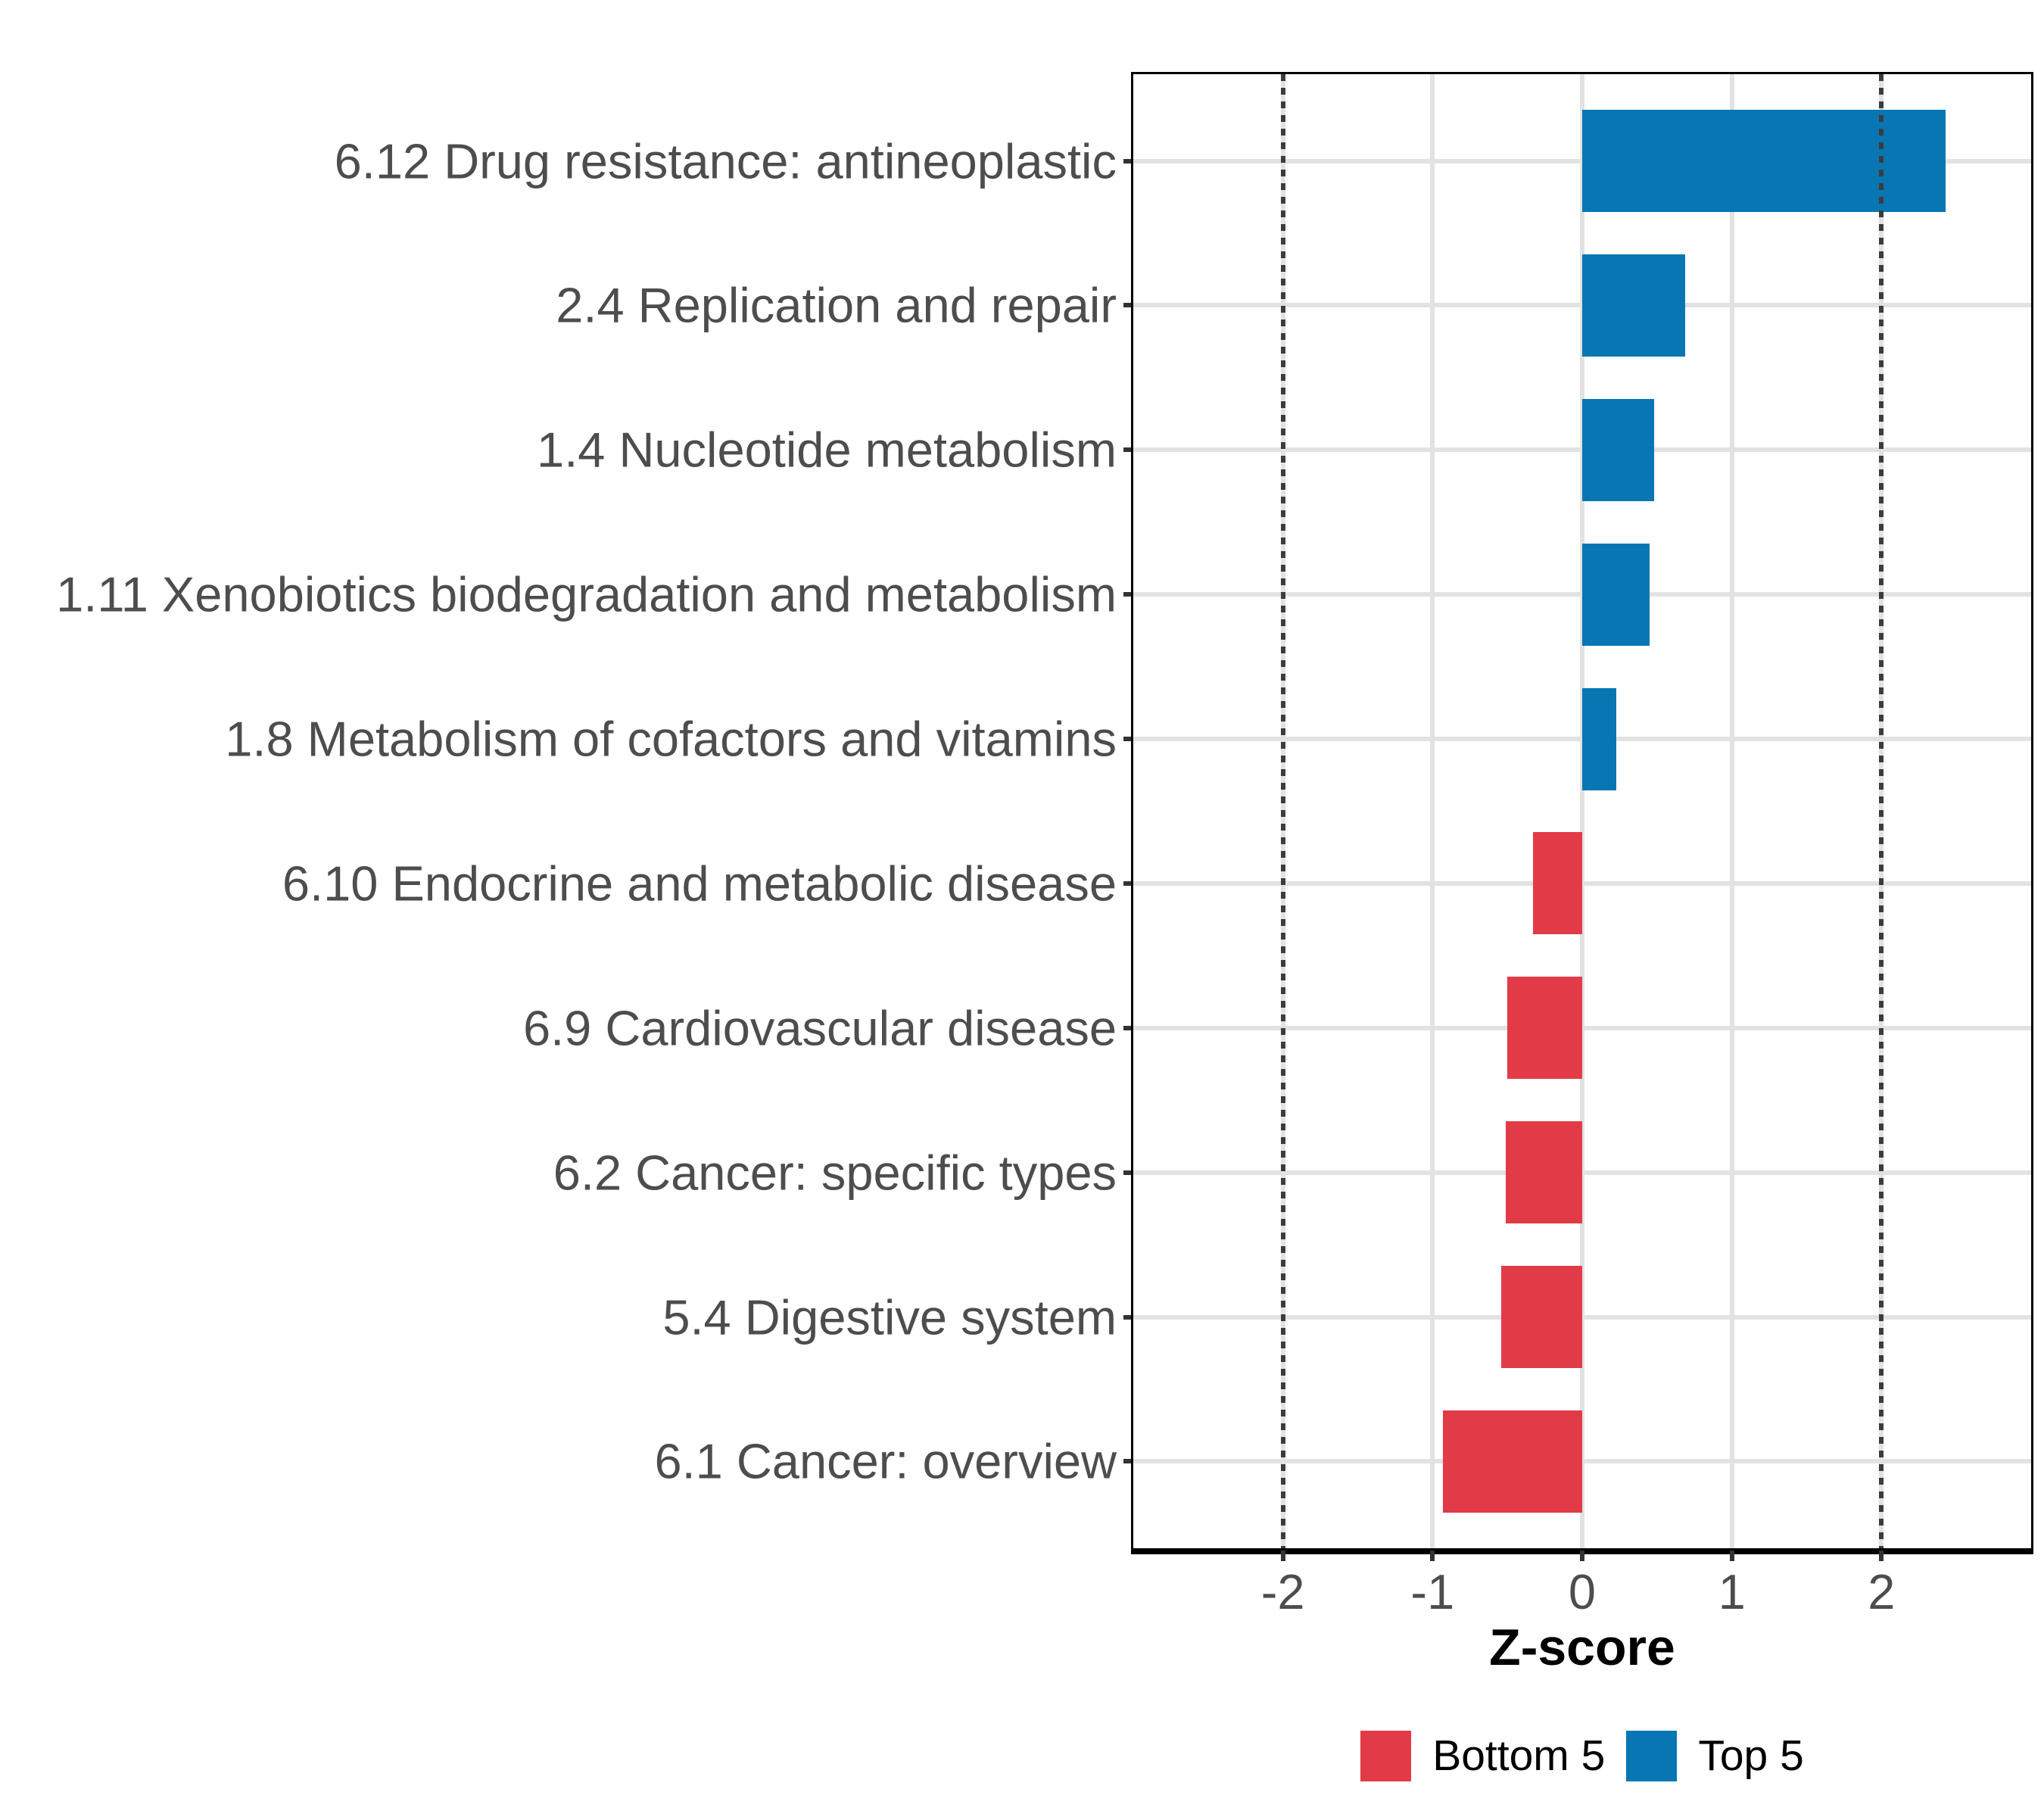 The width and height of the screenshot is (2044, 1817). Describe the element at coordinates (827, 450) in the screenshot. I see `y-axis-label: 1.4 Nucleotide metabolism` at that location.